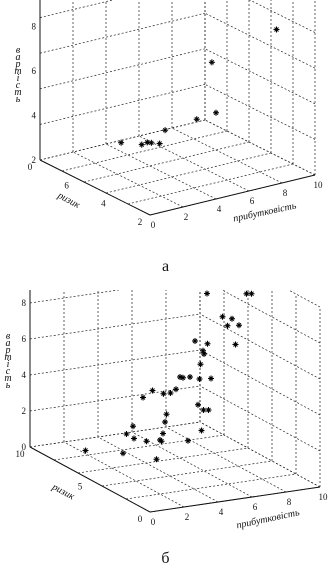 Image resolution: width=331 pixels, height=575 pixels. What do you see at coordinates (24, 411) in the screenshot?
I see `z-tick-label: 2` at bounding box center [24, 411].